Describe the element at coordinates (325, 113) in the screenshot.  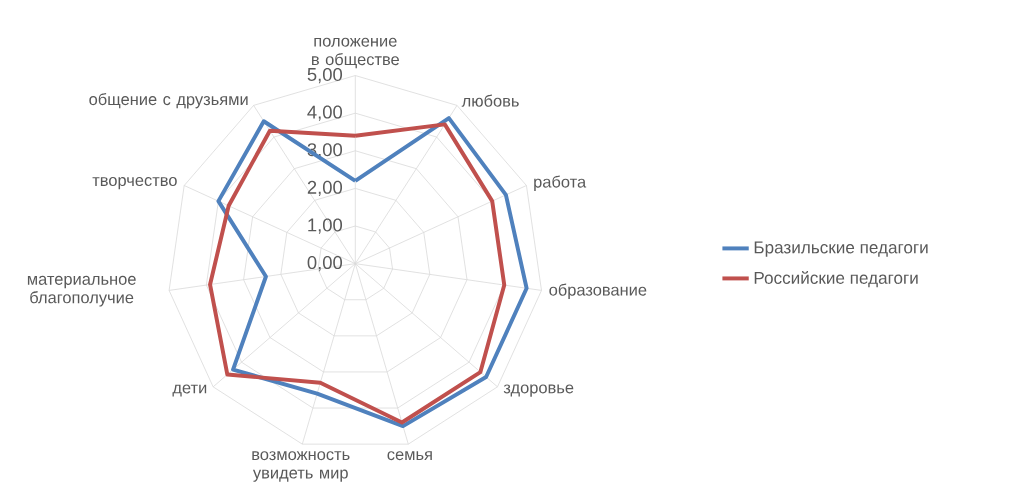
I see `y-tick-label: 4,00` at that location.